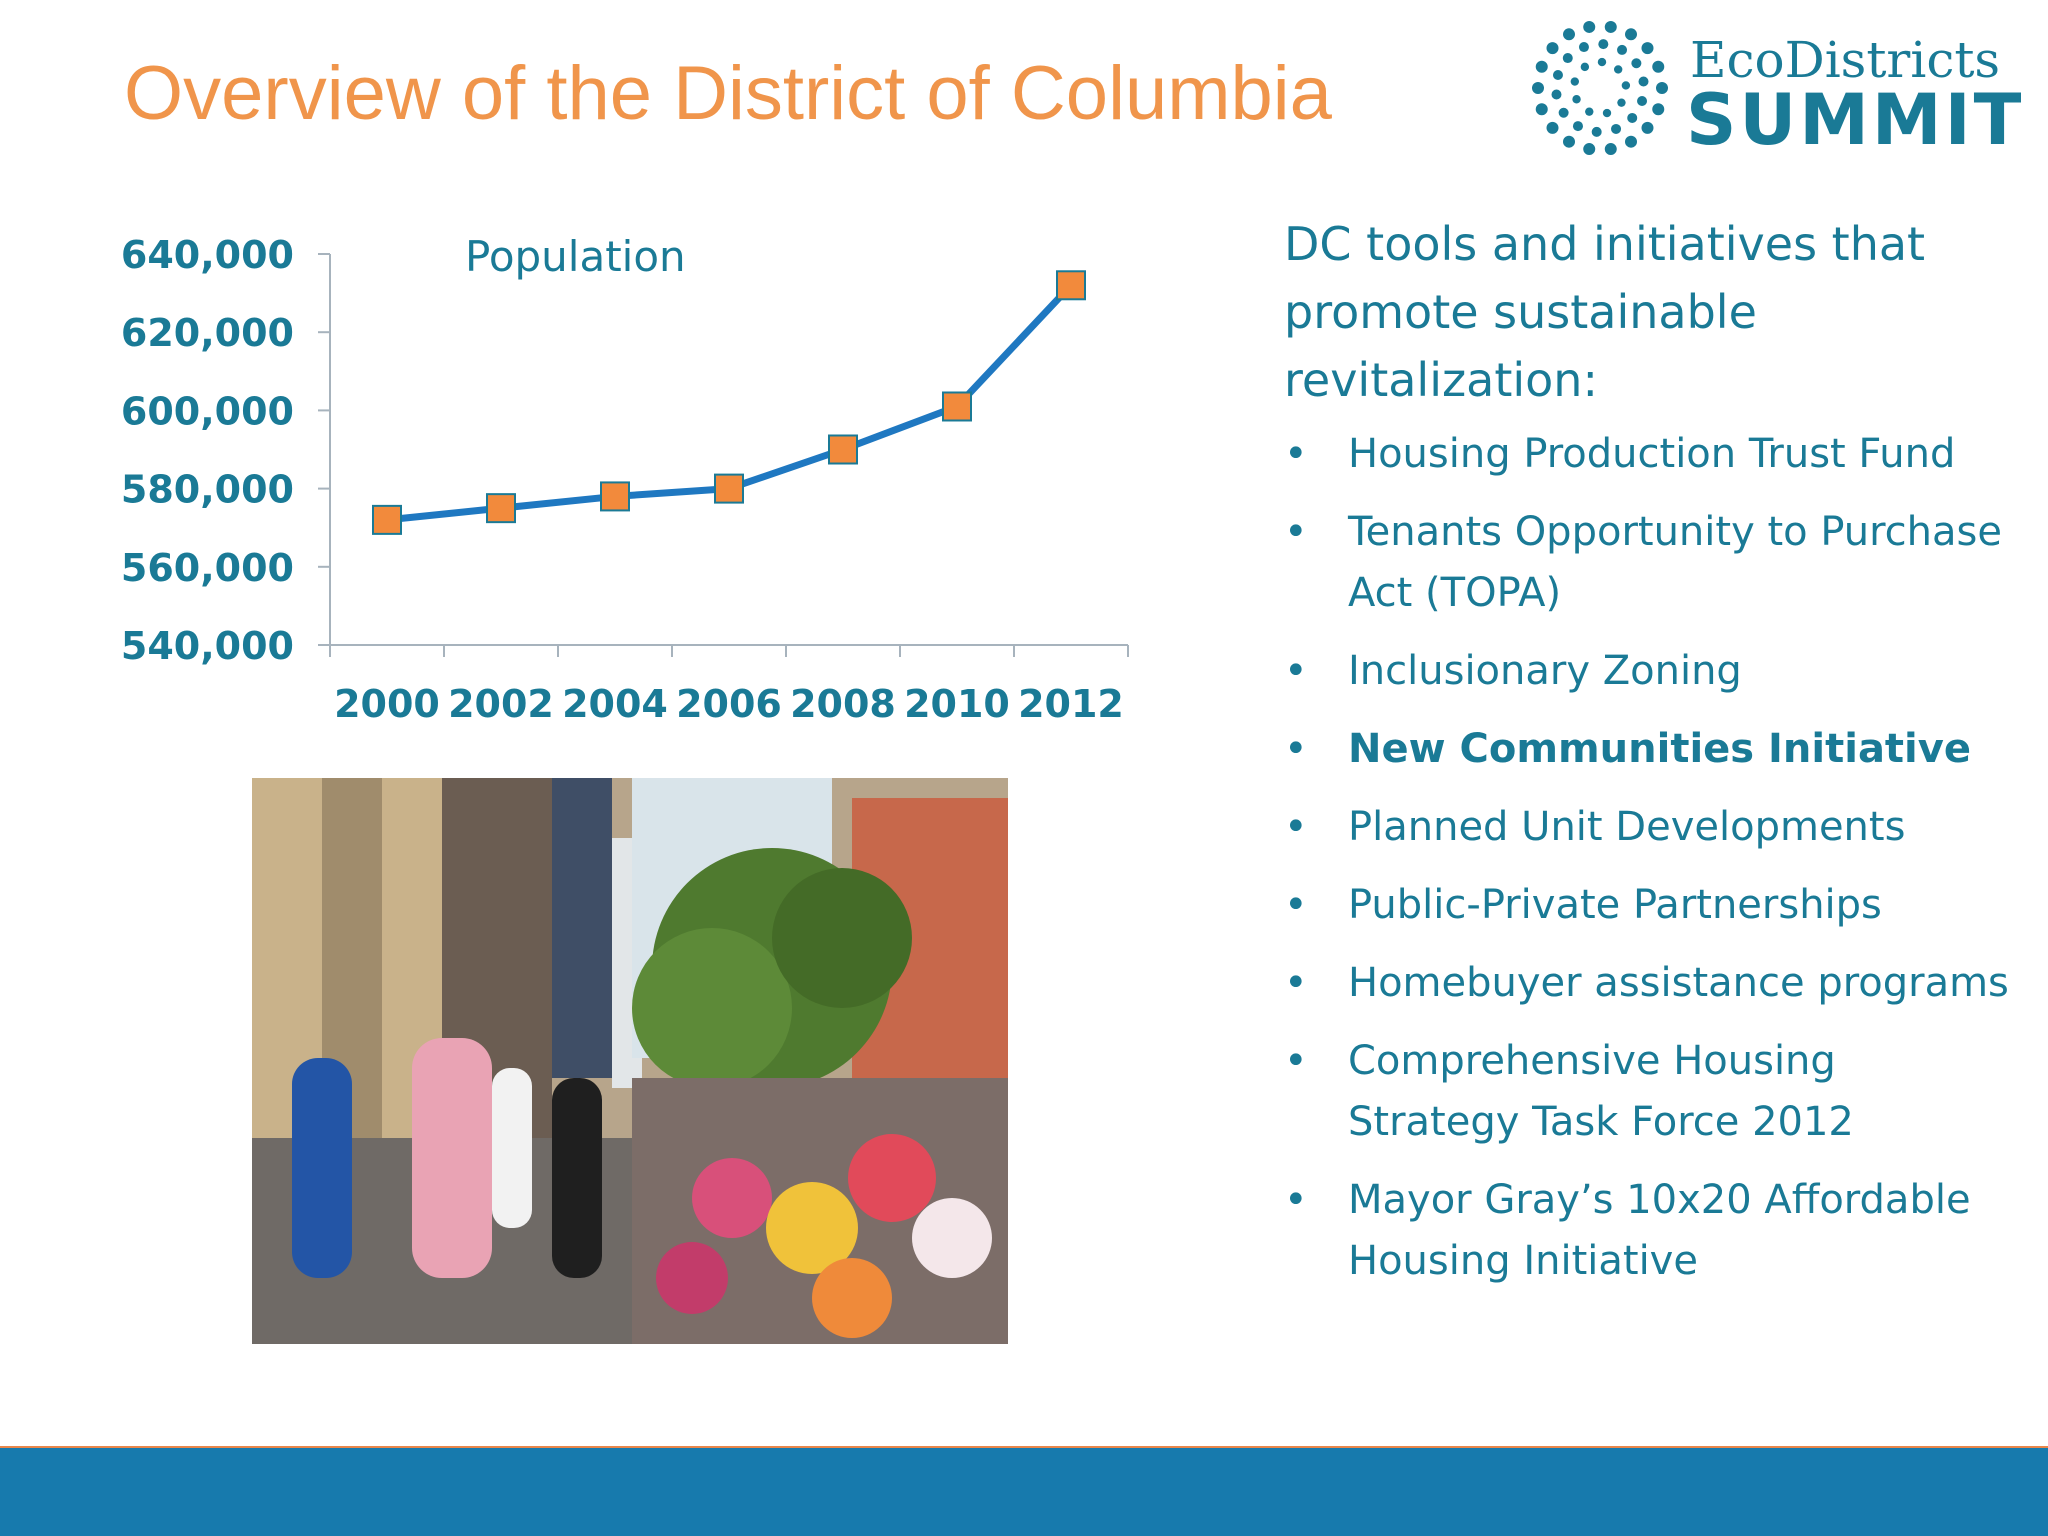 Image resolution: width=2048 pixels, height=1536 pixels. I want to click on initiative-label: New Communities Initiative, so click(1659, 749).